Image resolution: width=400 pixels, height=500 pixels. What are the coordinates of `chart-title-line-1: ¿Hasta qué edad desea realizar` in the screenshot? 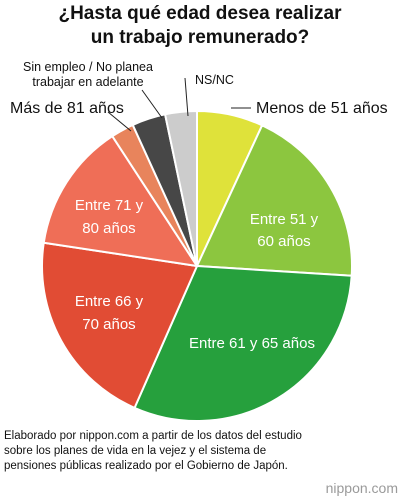 It's located at (200, 13).